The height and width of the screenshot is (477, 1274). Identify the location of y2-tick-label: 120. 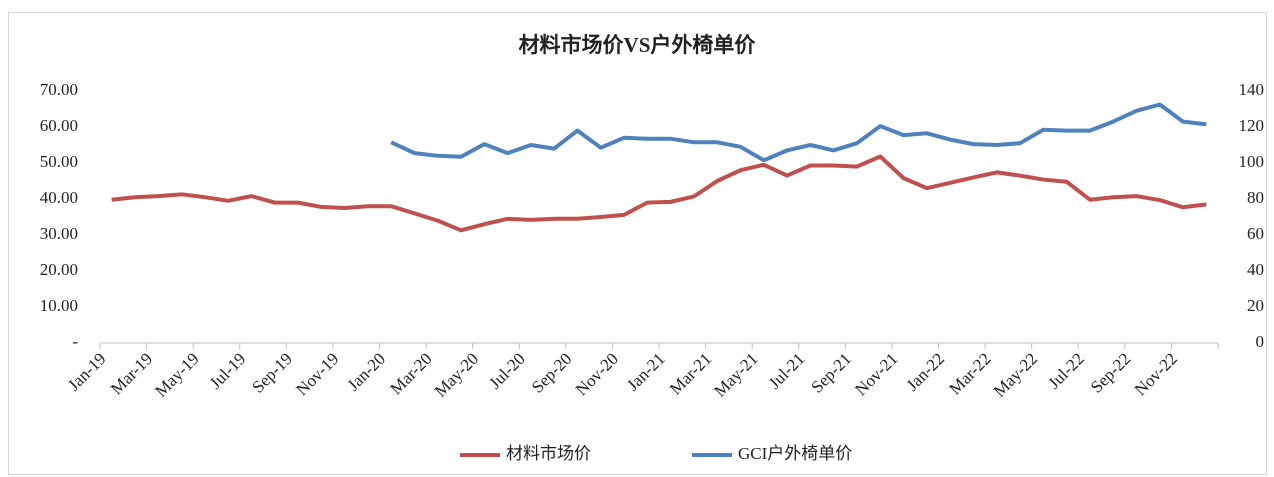
(1252, 125).